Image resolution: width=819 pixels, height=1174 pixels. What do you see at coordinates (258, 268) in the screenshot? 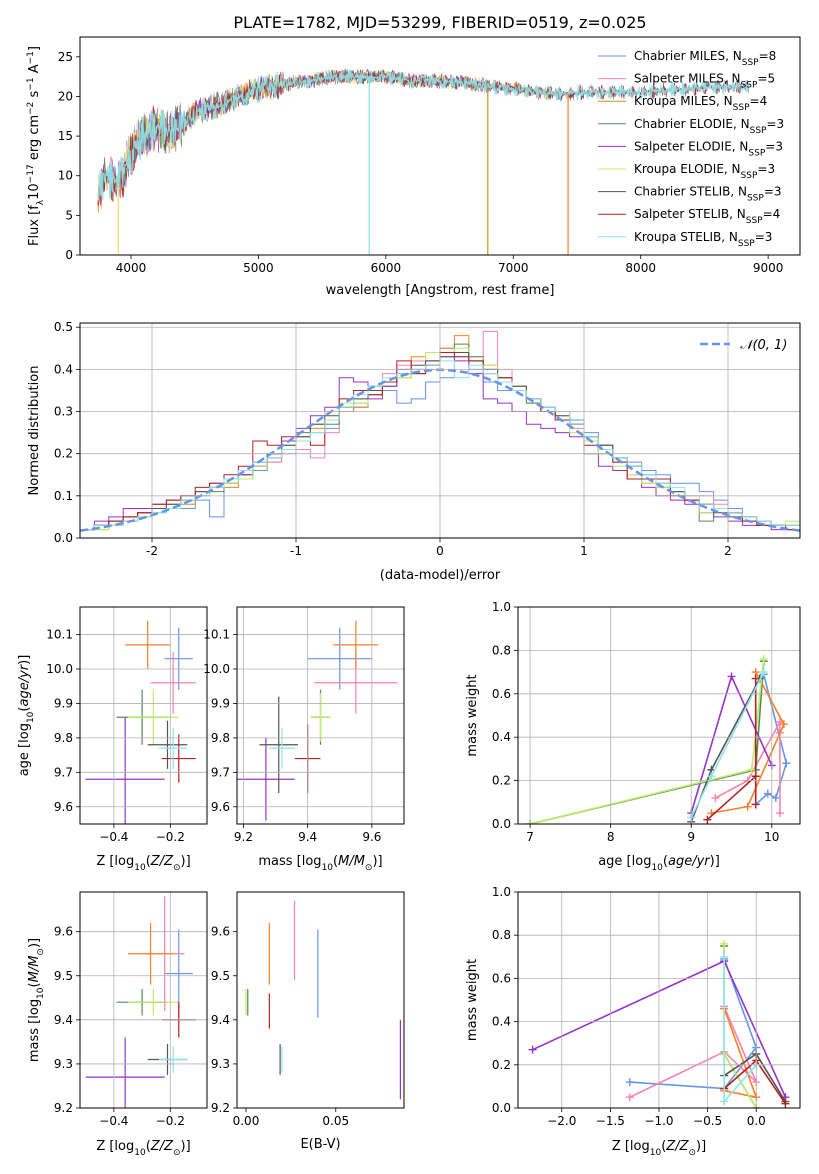
I see `x-tick-label: 5000` at bounding box center [258, 268].